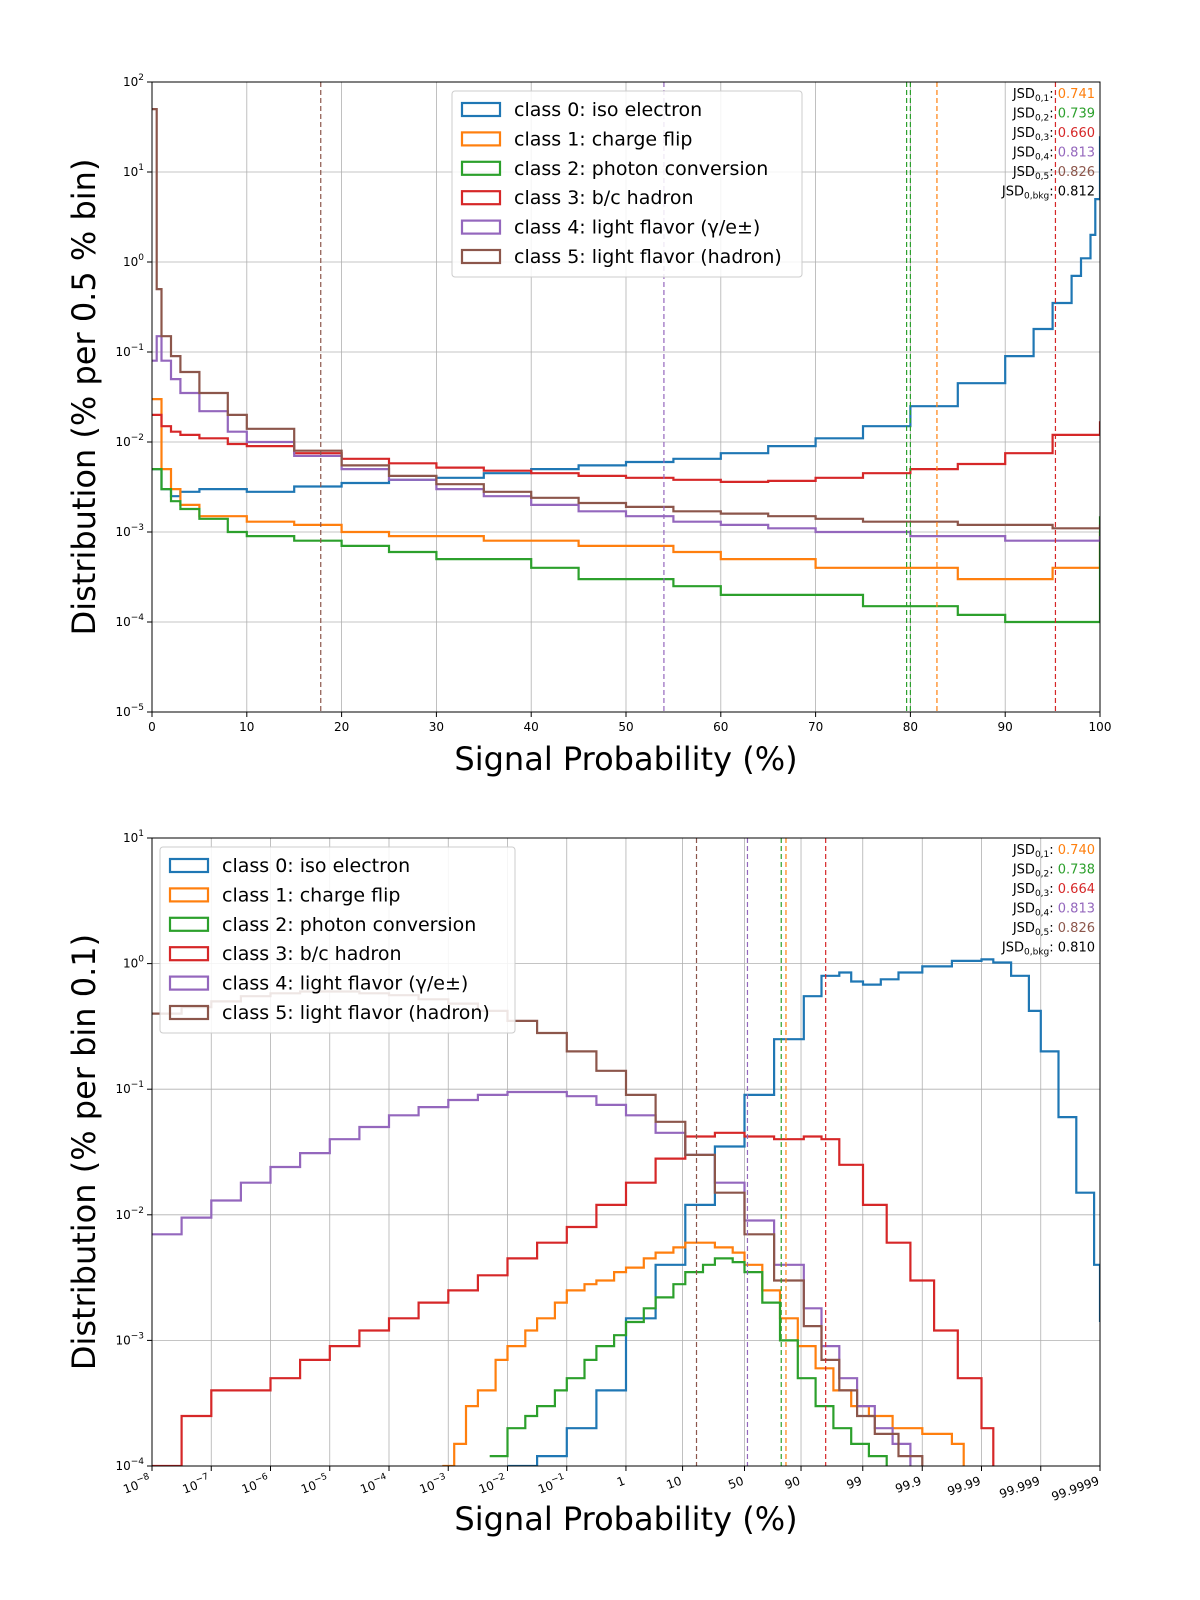 The width and height of the screenshot is (1200, 1600). Describe the element at coordinates (133, 81) in the screenshot. I see `y-tick-label: 10²` at that location.